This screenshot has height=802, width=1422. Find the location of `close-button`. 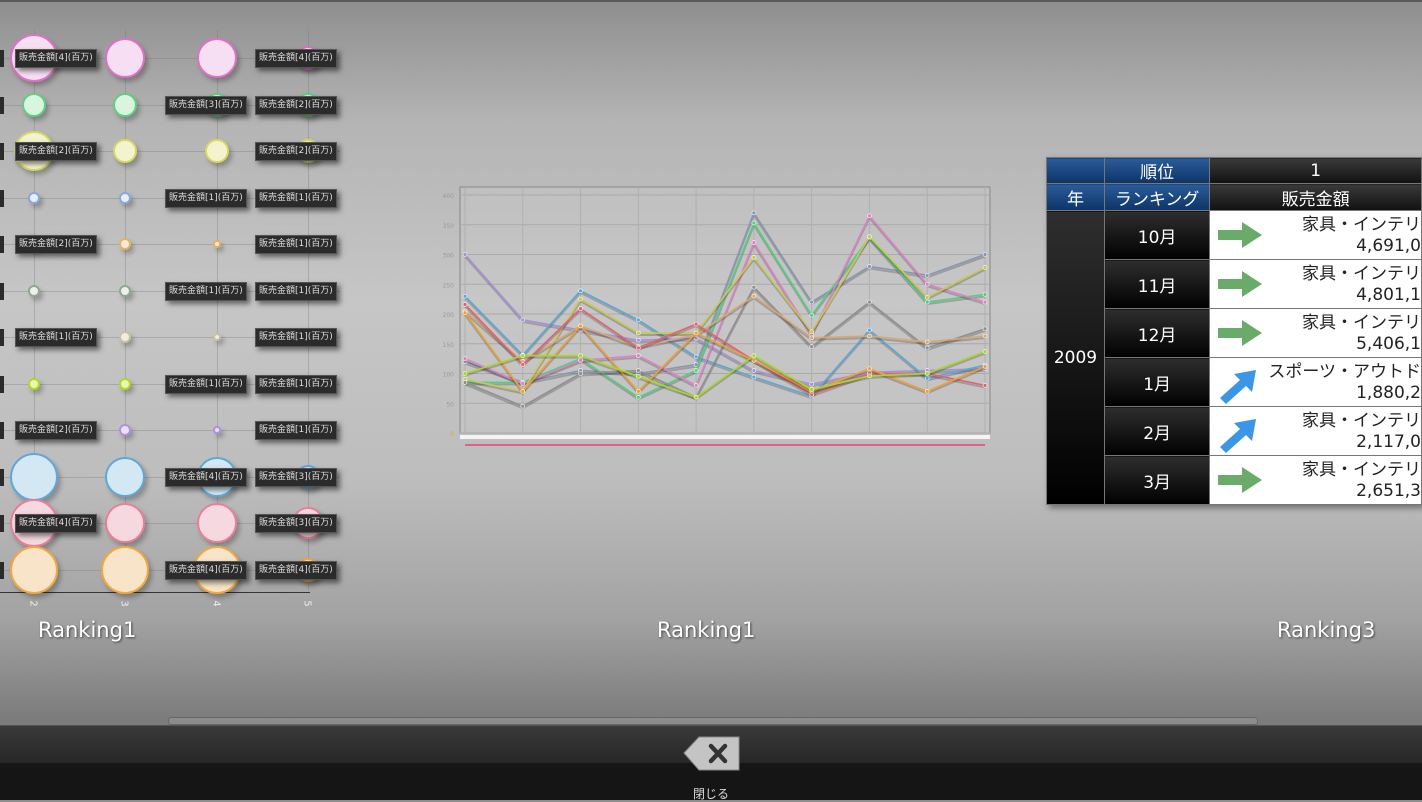

close-button is located at coordinates (712, 753).